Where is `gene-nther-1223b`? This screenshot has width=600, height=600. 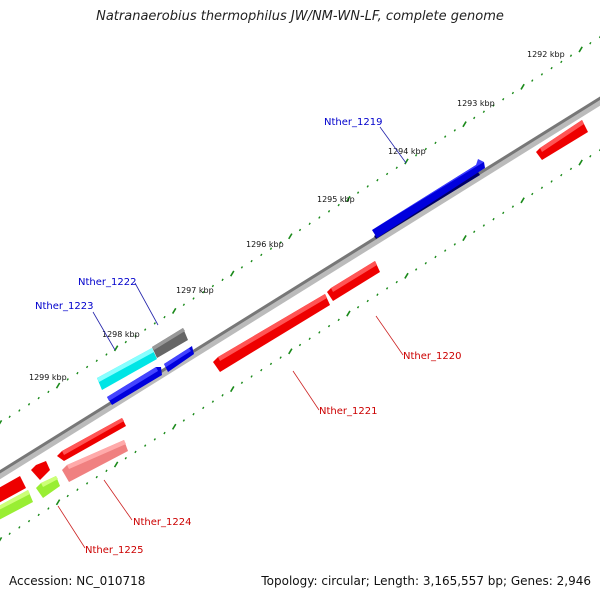
gene-nther-1223b is located at coordinates (134, 386).